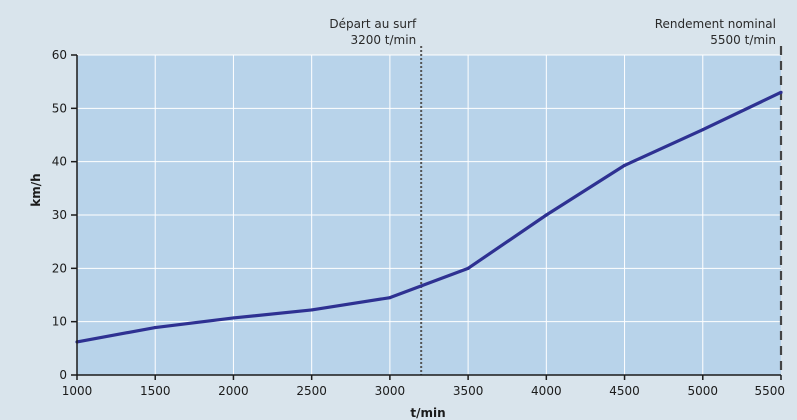 The image size is (797, 420). Describe the element at coordinates (233, 391) in the screenshot. I see `x-tick-label: 2000` at that location.